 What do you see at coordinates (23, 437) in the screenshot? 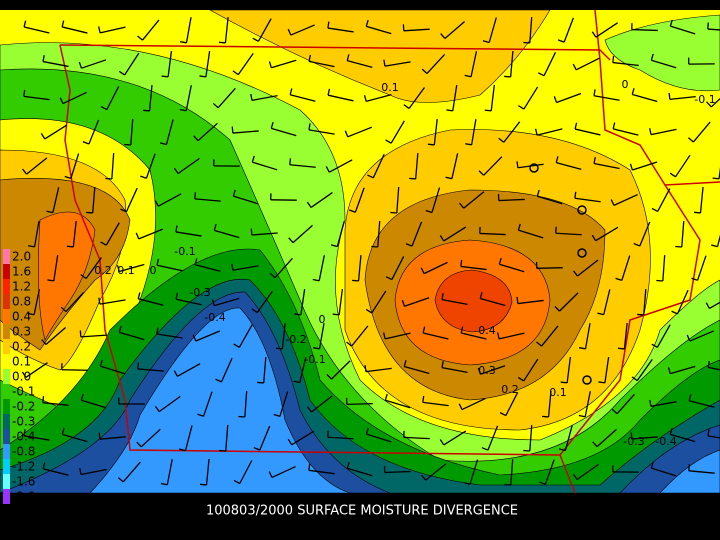
I see `legend-label: -0.4` at bounding box center [23, 437].